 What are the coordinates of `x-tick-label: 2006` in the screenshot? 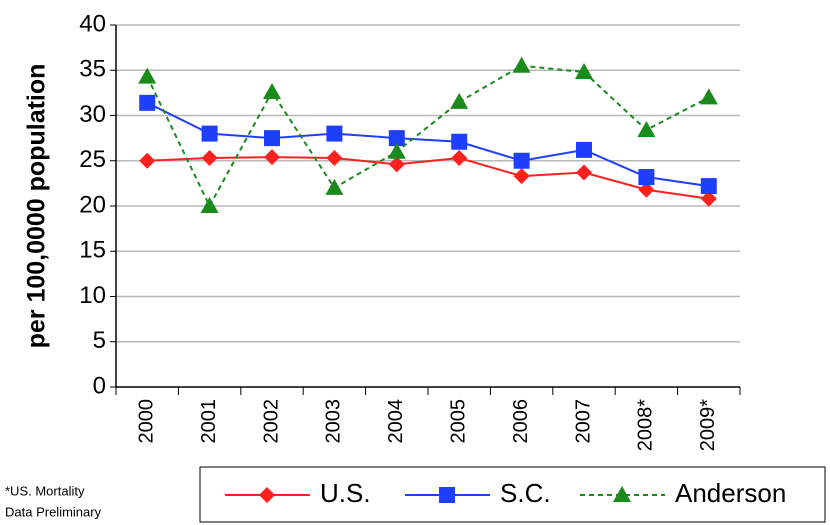 It's located at (521, 421).